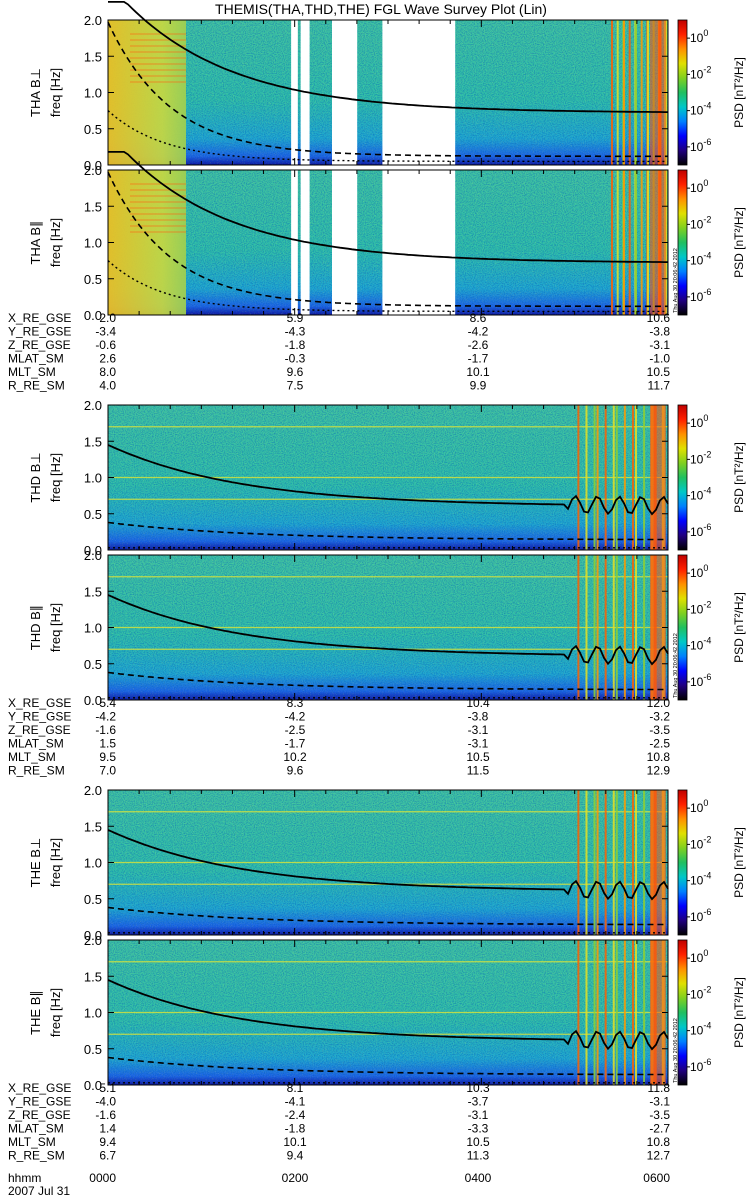 The height and width of the screenshot is (1200, 750). I want to click on ephemeris-value: -0.3, so click(295, 359).